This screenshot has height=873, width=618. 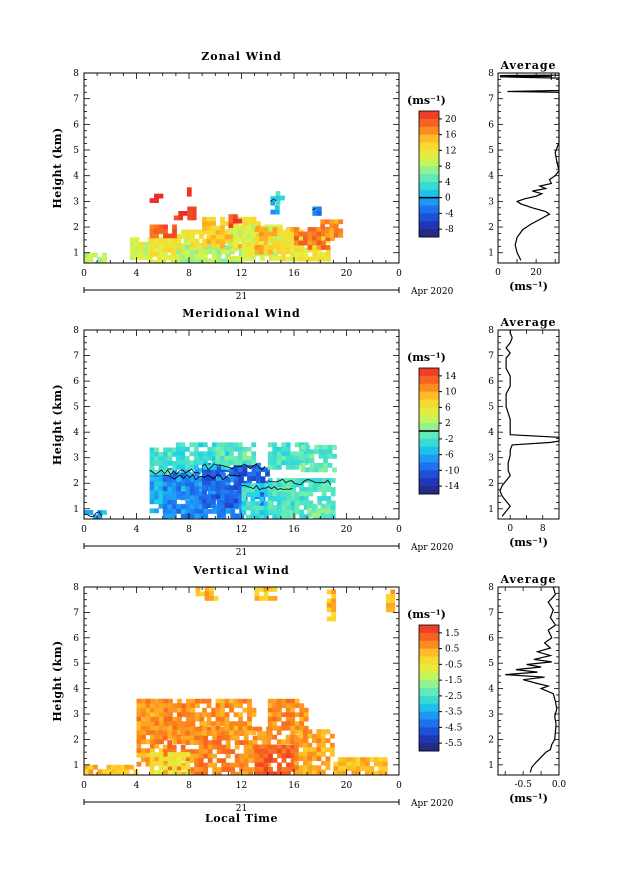 I want to click on profile-y-tick-label: 5, so click(x=491, y=151).